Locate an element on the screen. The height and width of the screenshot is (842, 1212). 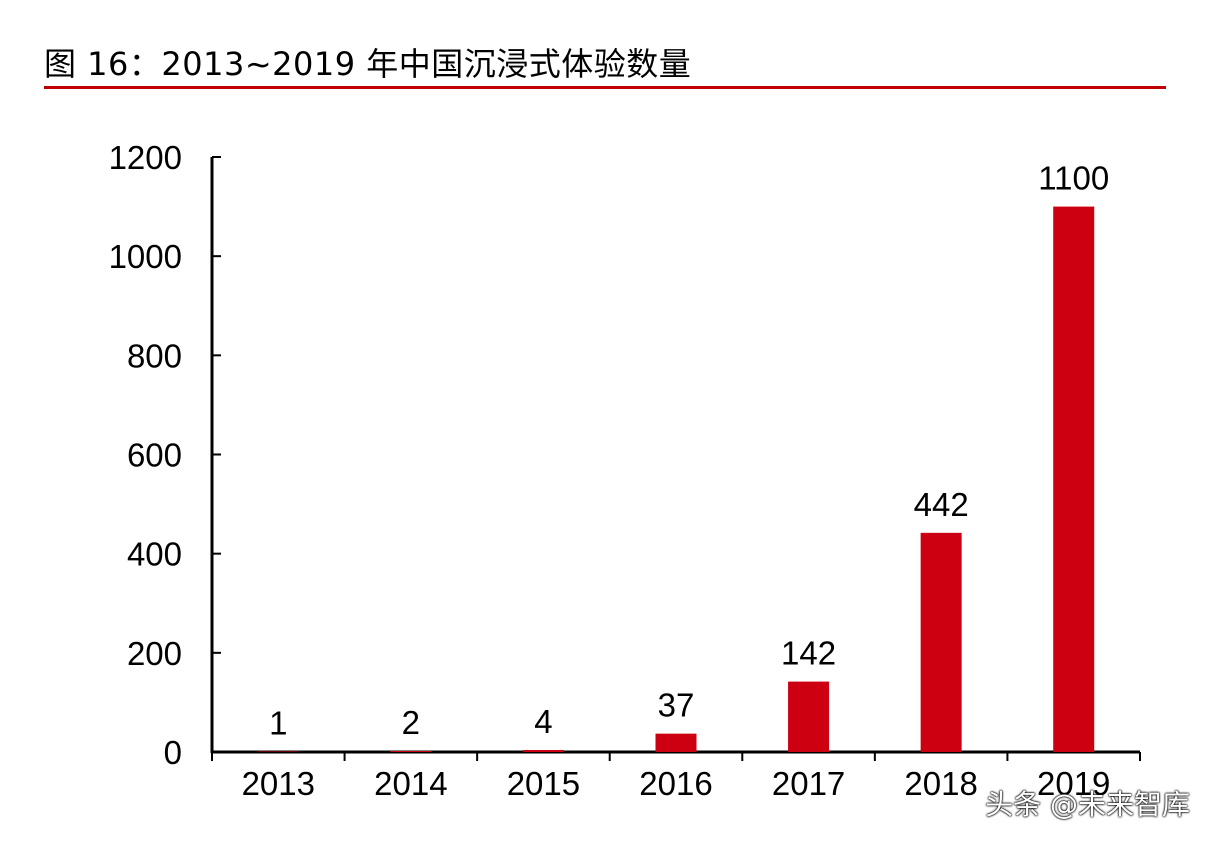
y-axis-ticks: 0 200 400 600 800 1000 1200 is located at coordinates (165, 455).